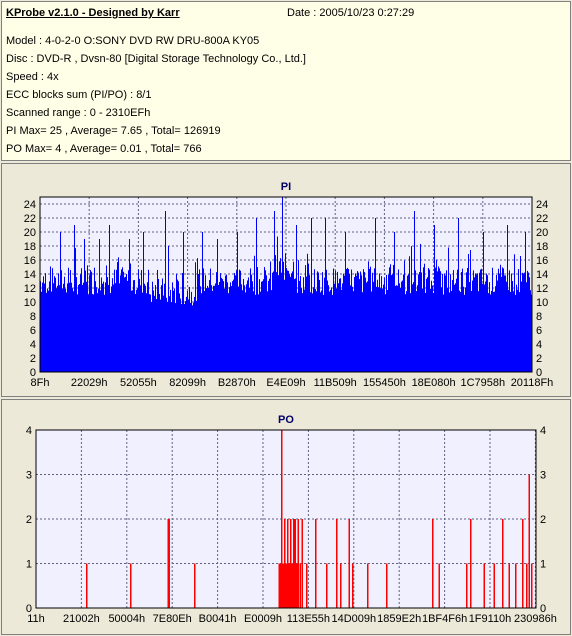 Image resolution: width=572 pixels, height=636 pixels. Describe the element at coordinates (33, 345) in the screenshot. I see `y-tick-left-2: 4` at that location.